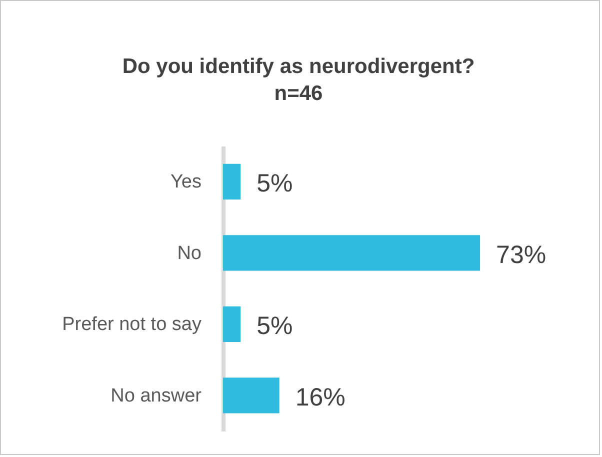 Image resolution: width=602 pixels, height=457 pixels. Describe the element at coordinates (132, 325) in the screenshot. I see `y-tick-label: Prefer not to say` at that location.